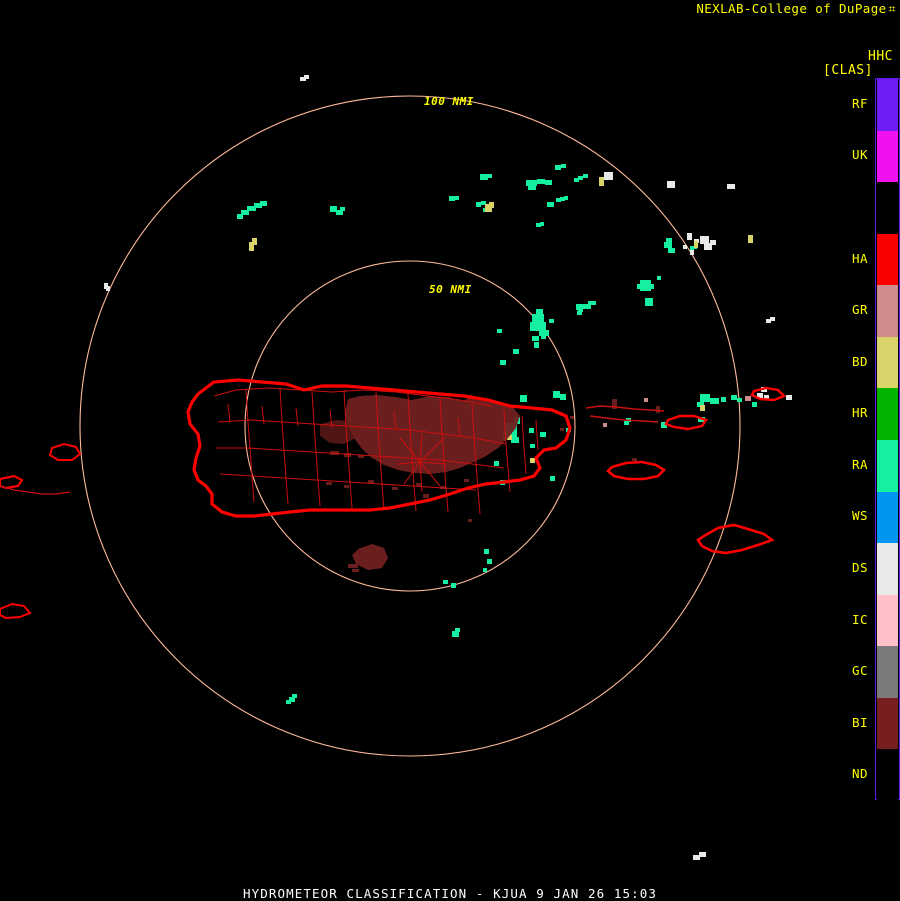 Image resolution: width=900 pixels, height=901 pixels. Describe the element at coordinates (887, 105) in the screenshot. I see `legend-swatch-range-folded` at that location.